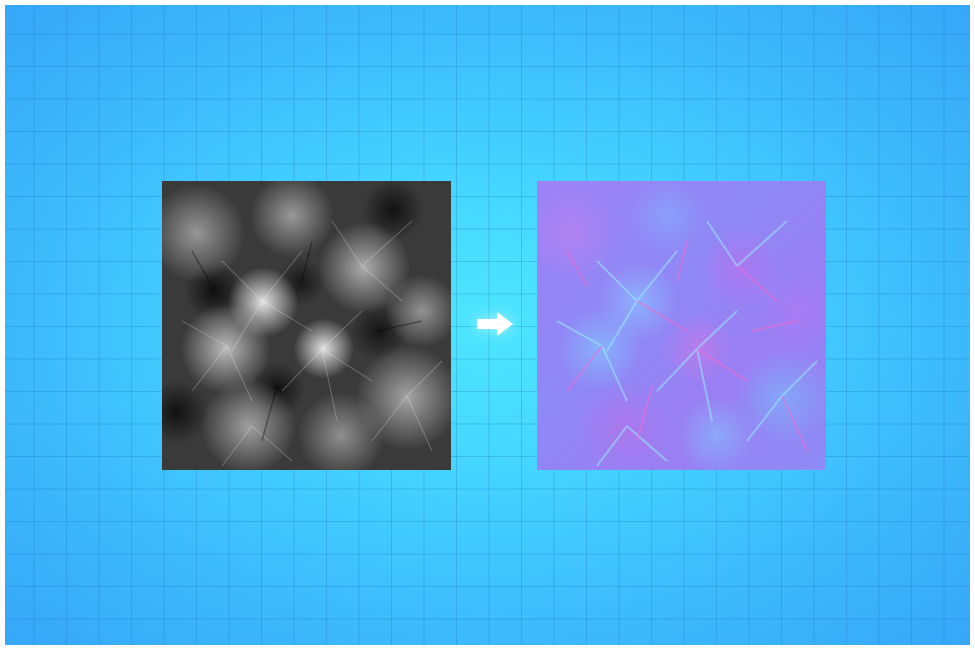 This screenshot has height=650, width=975. I want to click on normal-map-image, so click(681, 325).